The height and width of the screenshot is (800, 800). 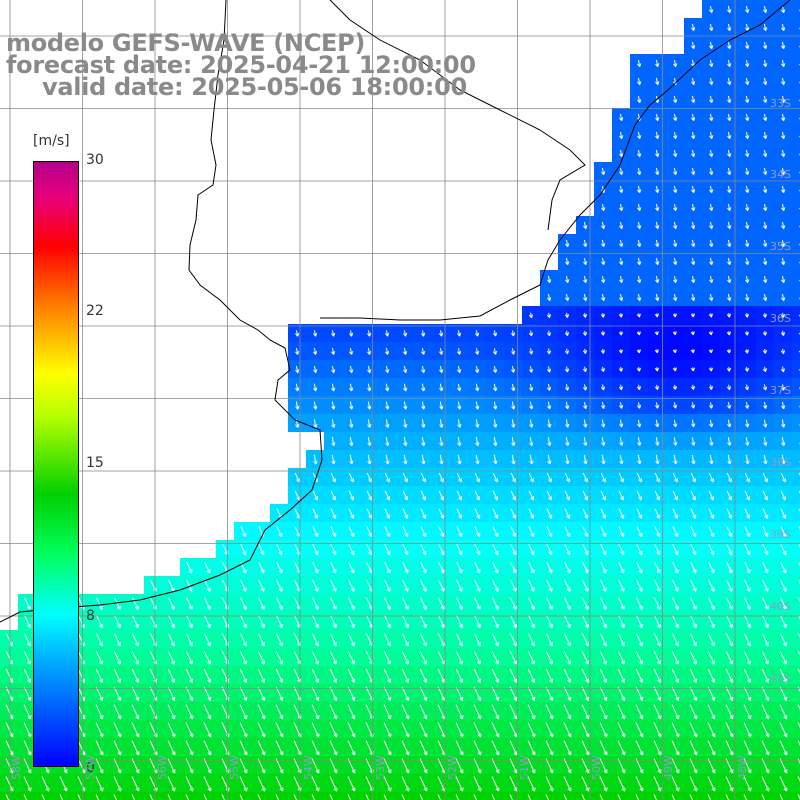 I want to click on lon-label-55w: 55W, so click(x=234, y=767).